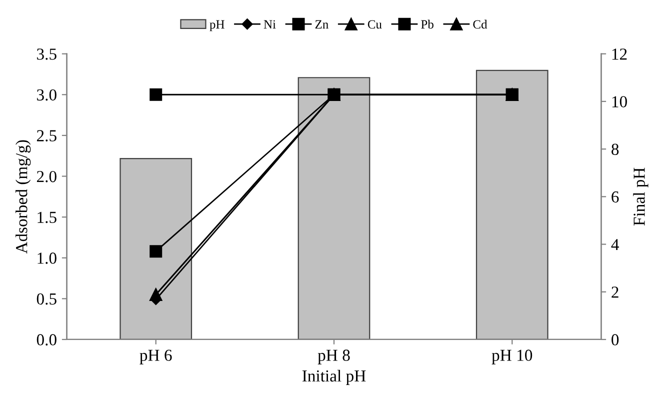 The image size is (668, 414). Describe the element at coordinates (321, 24) in the screenshot. I see `legend-label: Zn` at that location.